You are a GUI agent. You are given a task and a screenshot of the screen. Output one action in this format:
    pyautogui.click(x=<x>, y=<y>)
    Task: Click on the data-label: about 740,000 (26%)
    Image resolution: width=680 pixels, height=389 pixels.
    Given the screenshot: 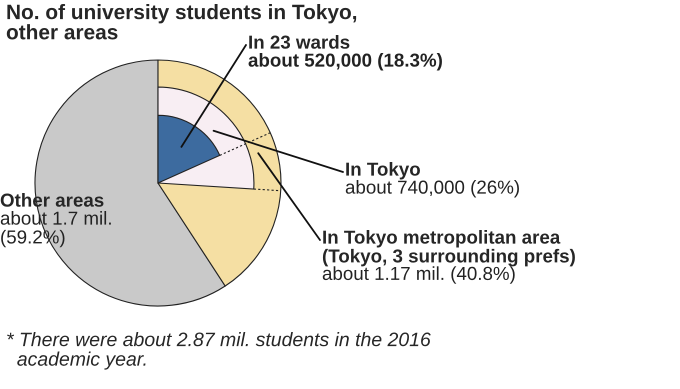 What is the action you would take?
    pyautogui.click(x=432, y=189)
    